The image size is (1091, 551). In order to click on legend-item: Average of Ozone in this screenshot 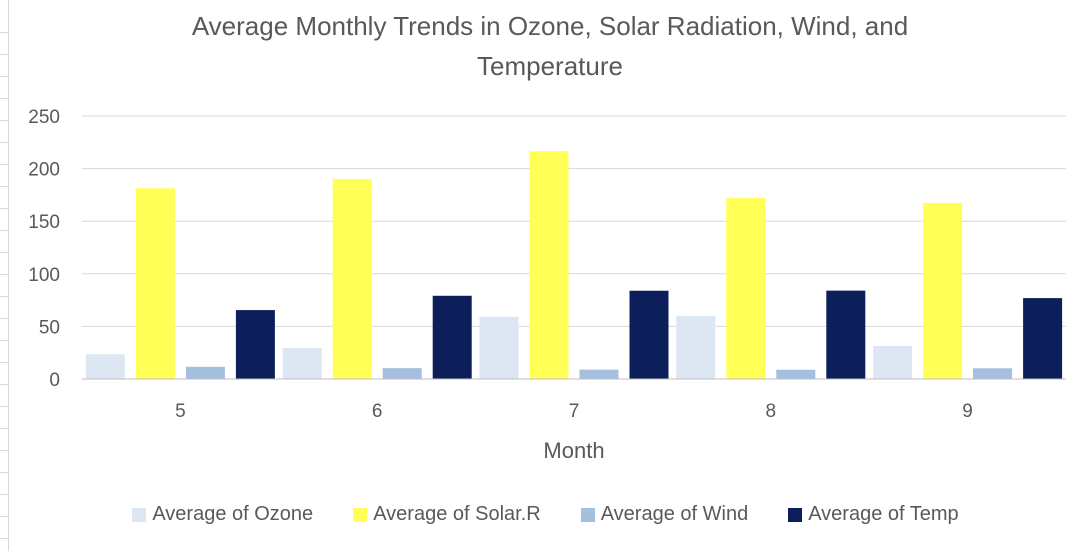, I will do `click(222, 514)`.